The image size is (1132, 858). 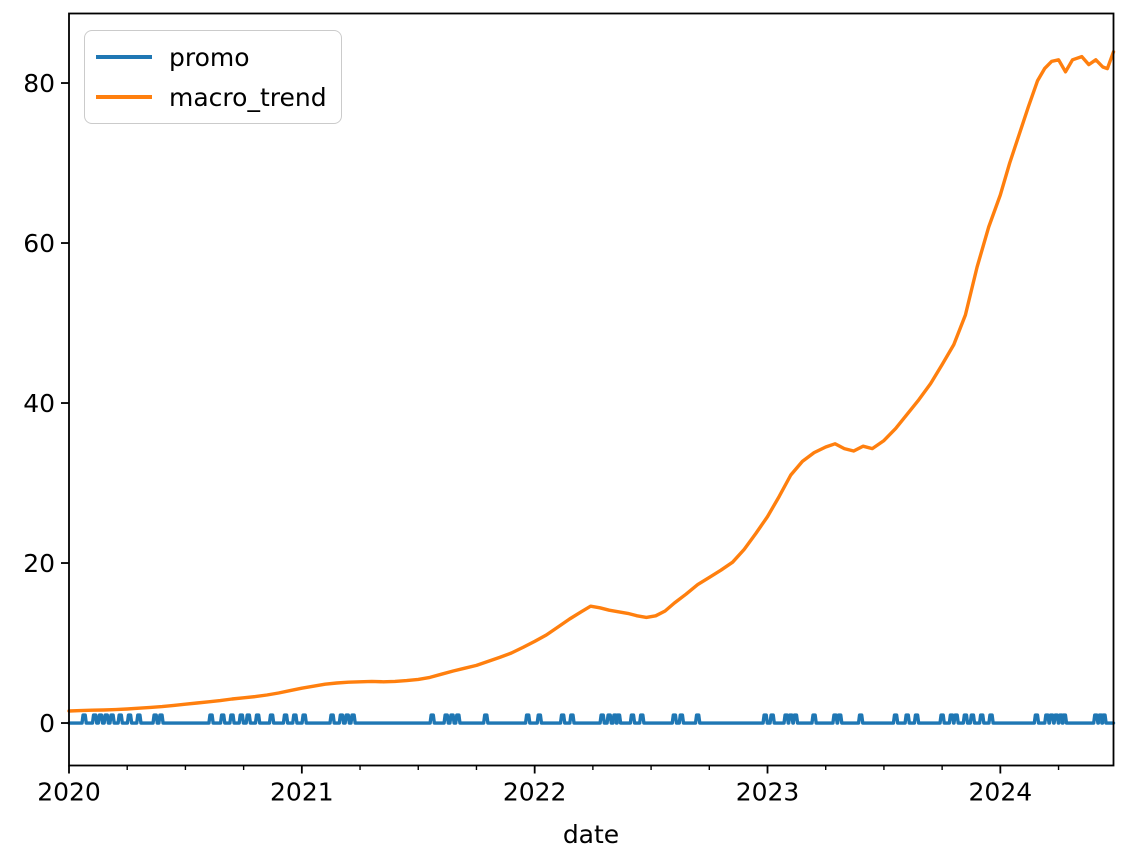 What do you see at coordinates (39, 83) in the screenshot?
I see `y-tick-label: 80` at bounding box center [39, 83].